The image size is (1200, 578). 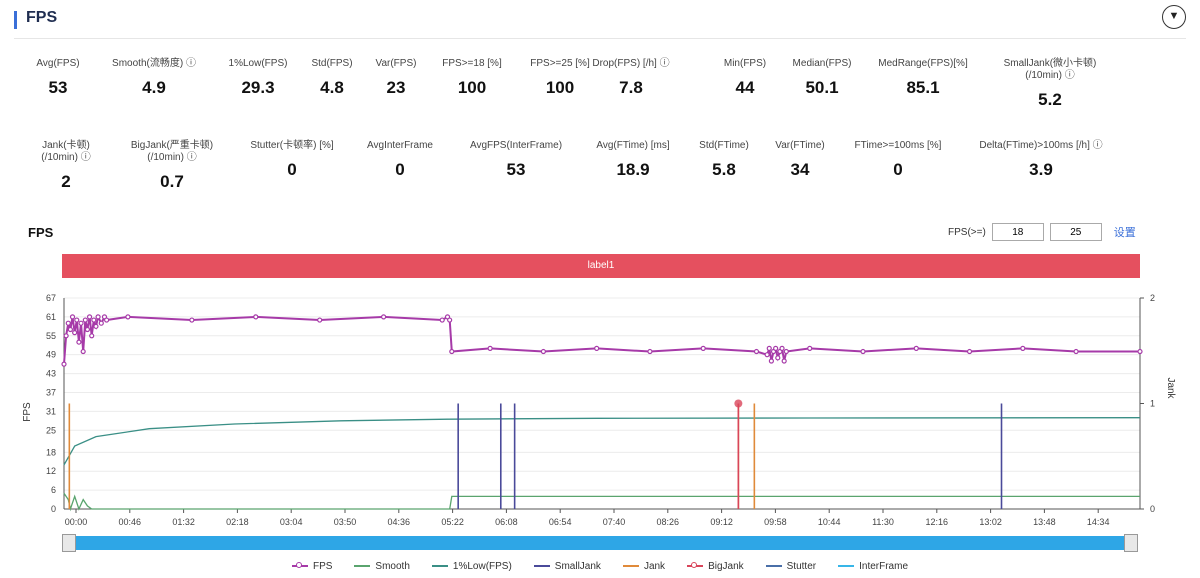 What do you see at coordinates (258, 78) in the screenshot?
I see `metric-3: 1%Low(FPS) 29.3` at bounding box center [258, 78].